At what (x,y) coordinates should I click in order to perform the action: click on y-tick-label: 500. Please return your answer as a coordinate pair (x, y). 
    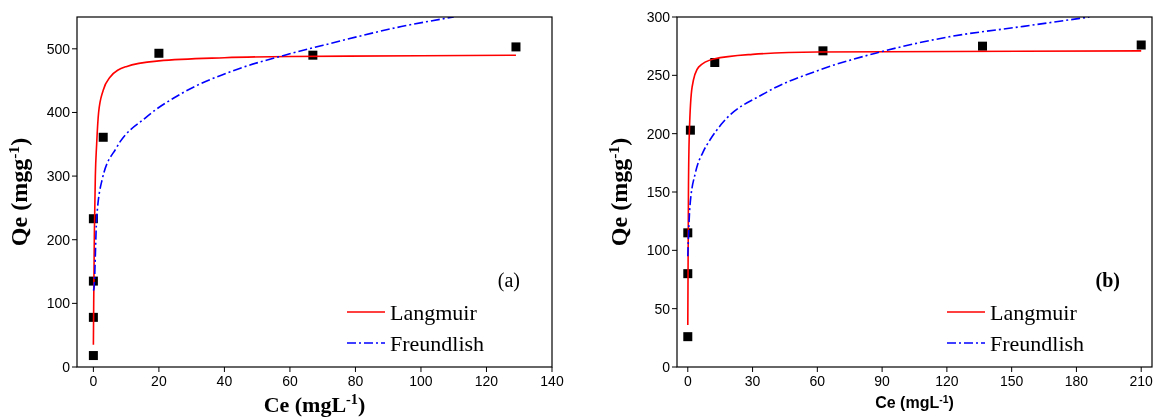
    Looking at the image, I should click on (58, 48).